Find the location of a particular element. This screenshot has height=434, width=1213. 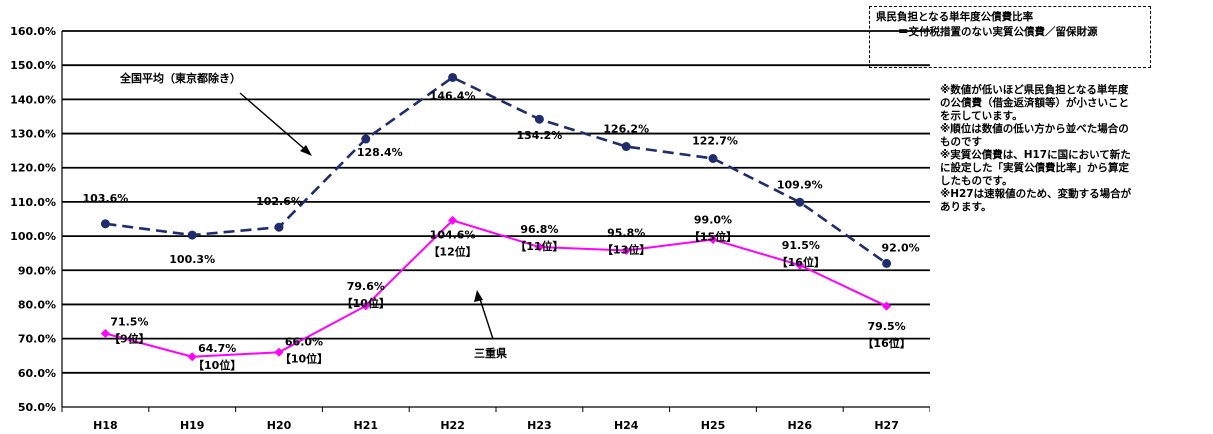

data-label-national-average: 109.9% is located at coordinates (800, 184).